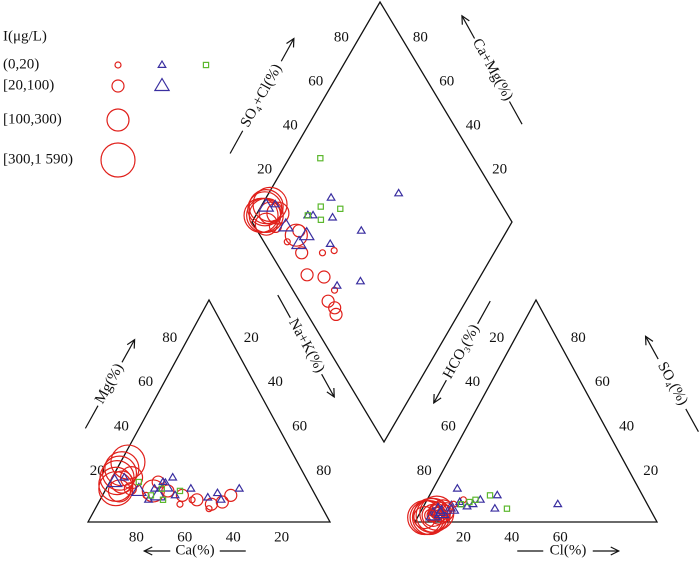 This screenshot has width=700, height=566. I want to click on axis-title-text: Ca+Mg(%), so click(492, 70).